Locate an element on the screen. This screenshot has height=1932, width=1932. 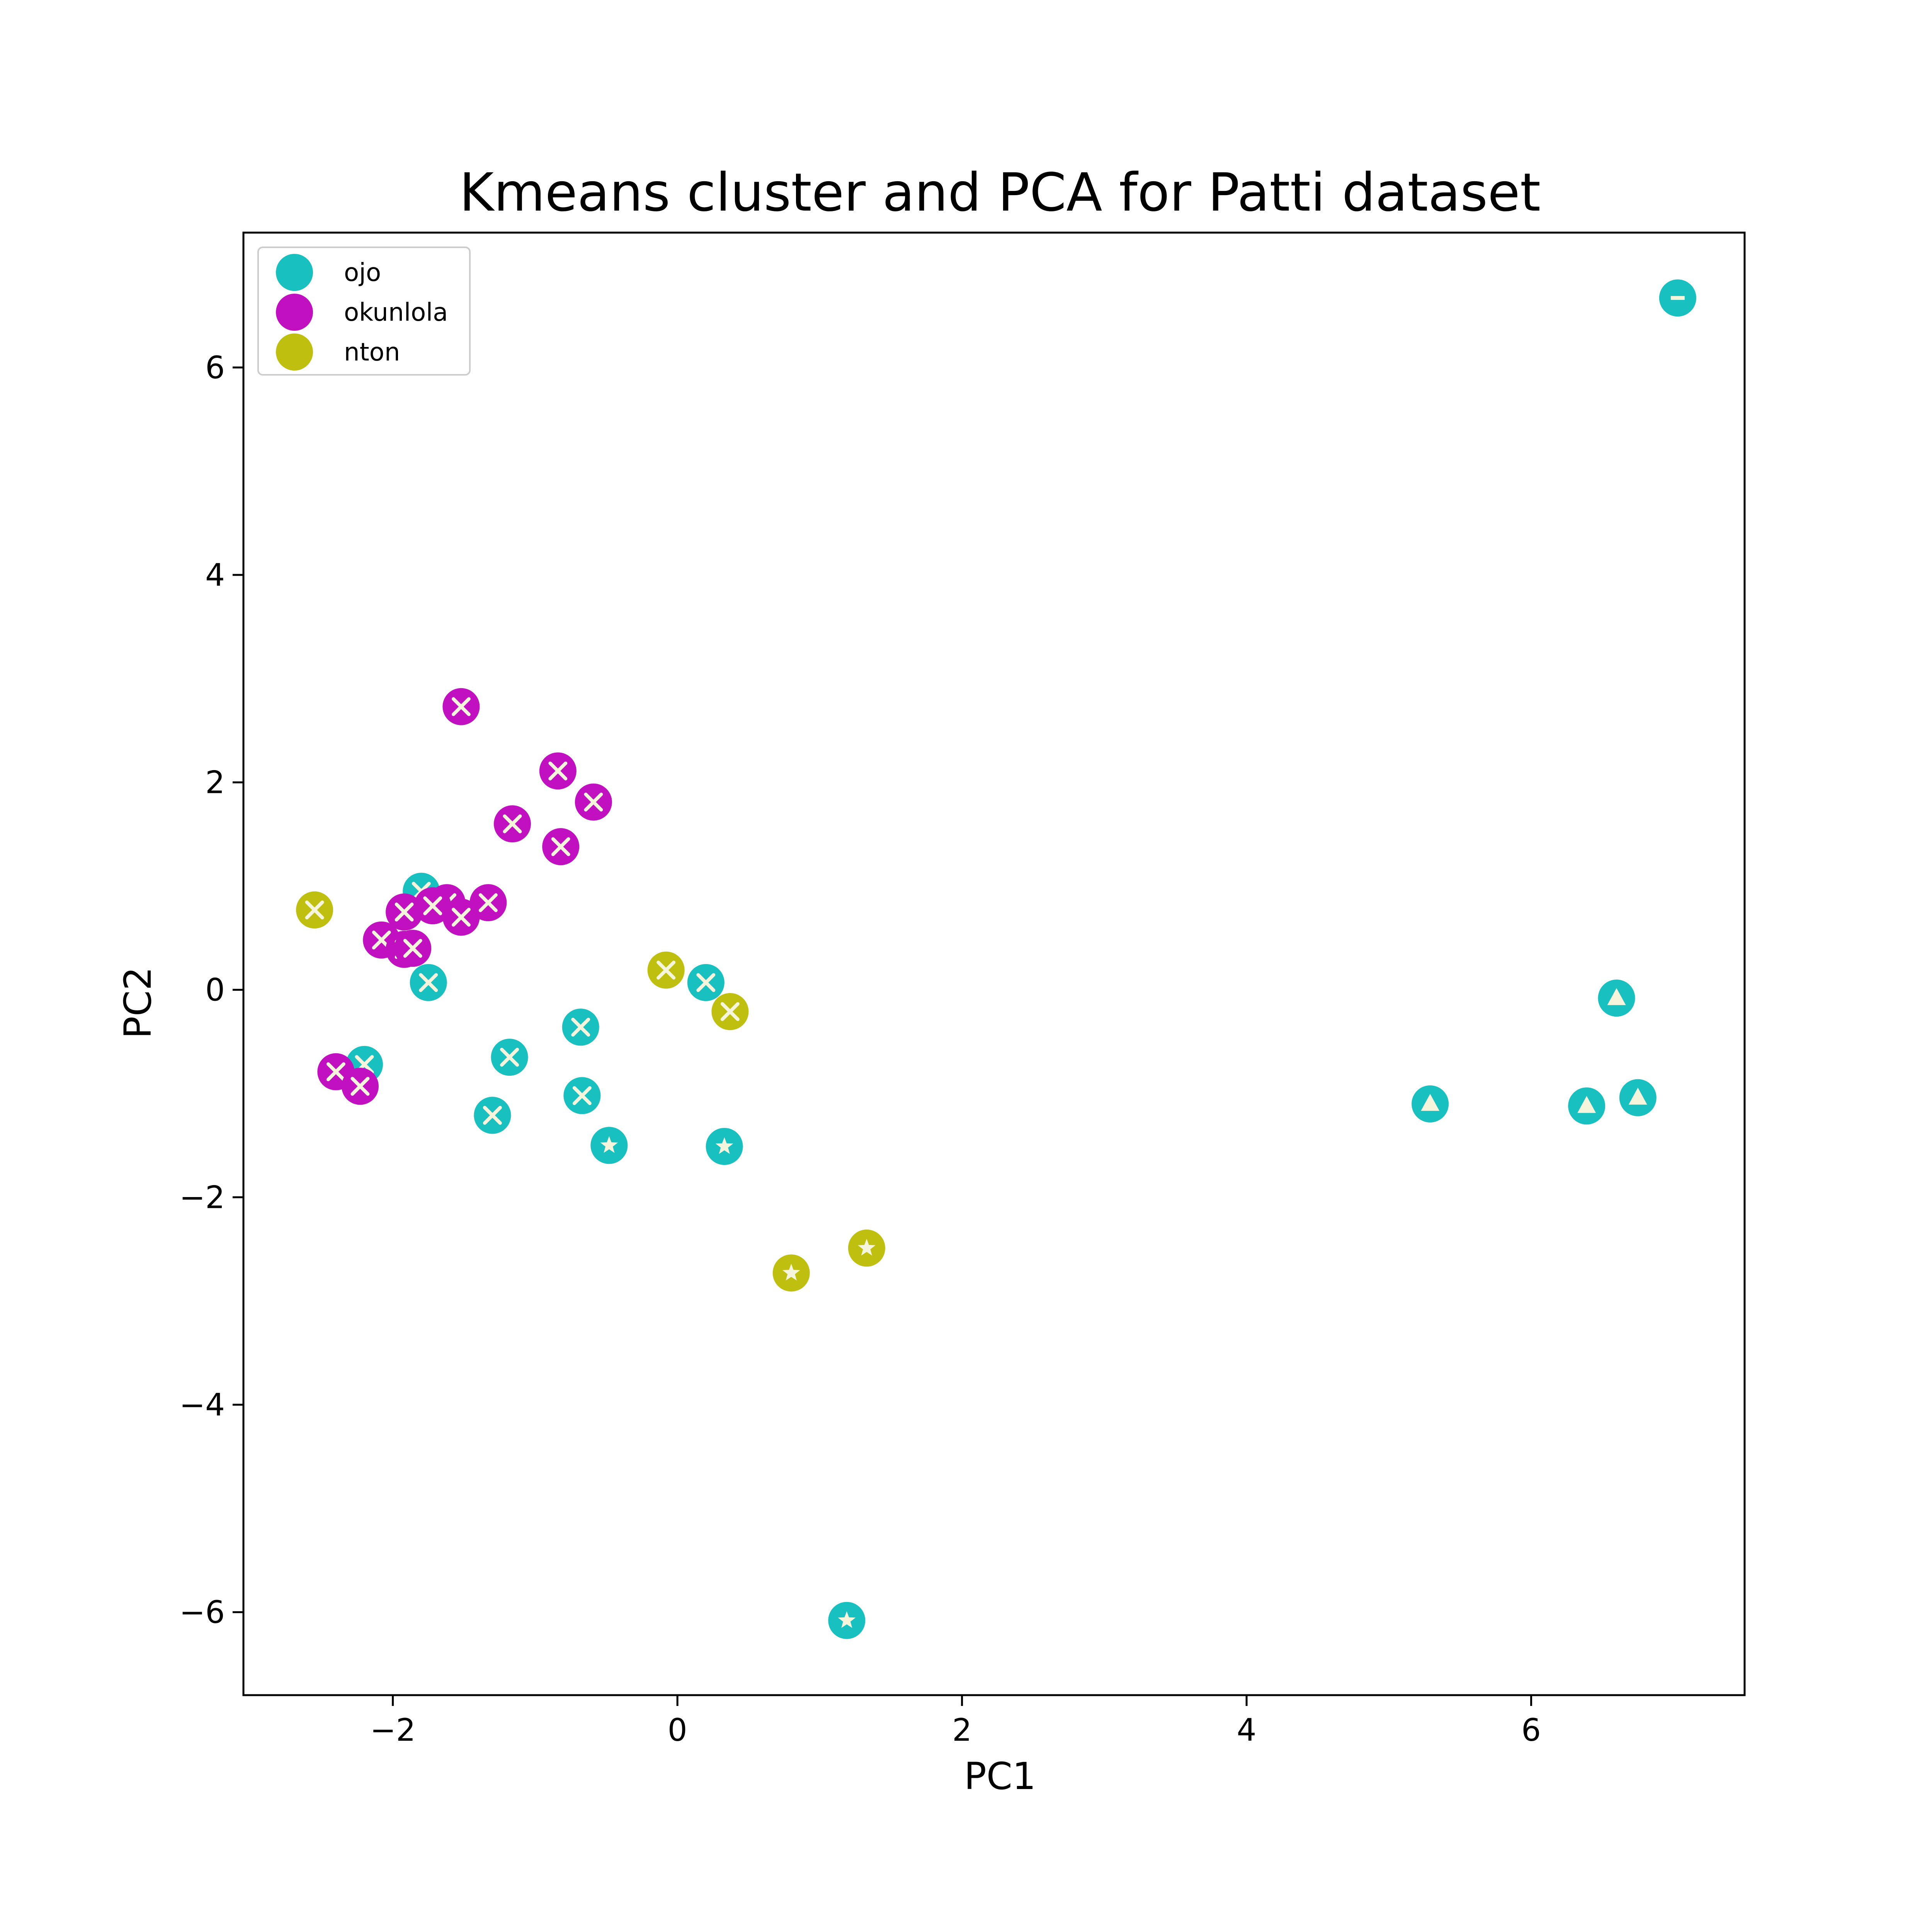
y-tick-label: −4 is located at coordinates (202, 1405).